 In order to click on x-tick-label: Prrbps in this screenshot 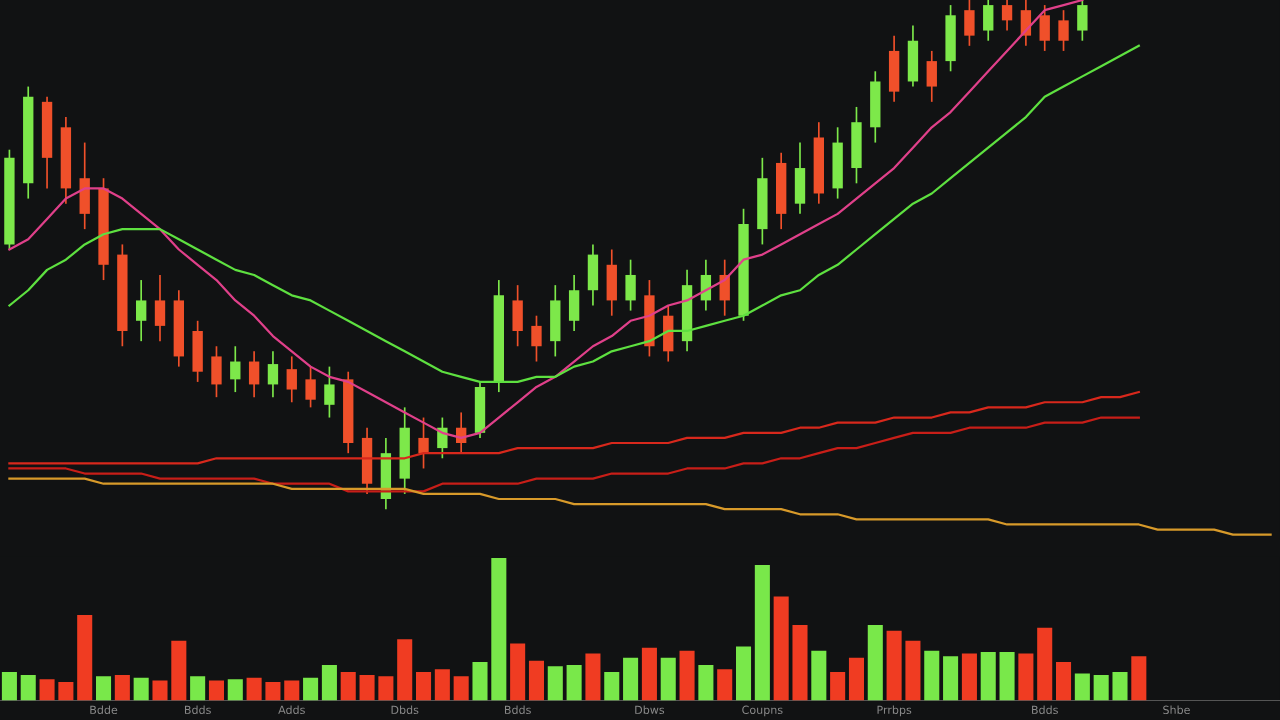, I will do `click(894, 711)`.